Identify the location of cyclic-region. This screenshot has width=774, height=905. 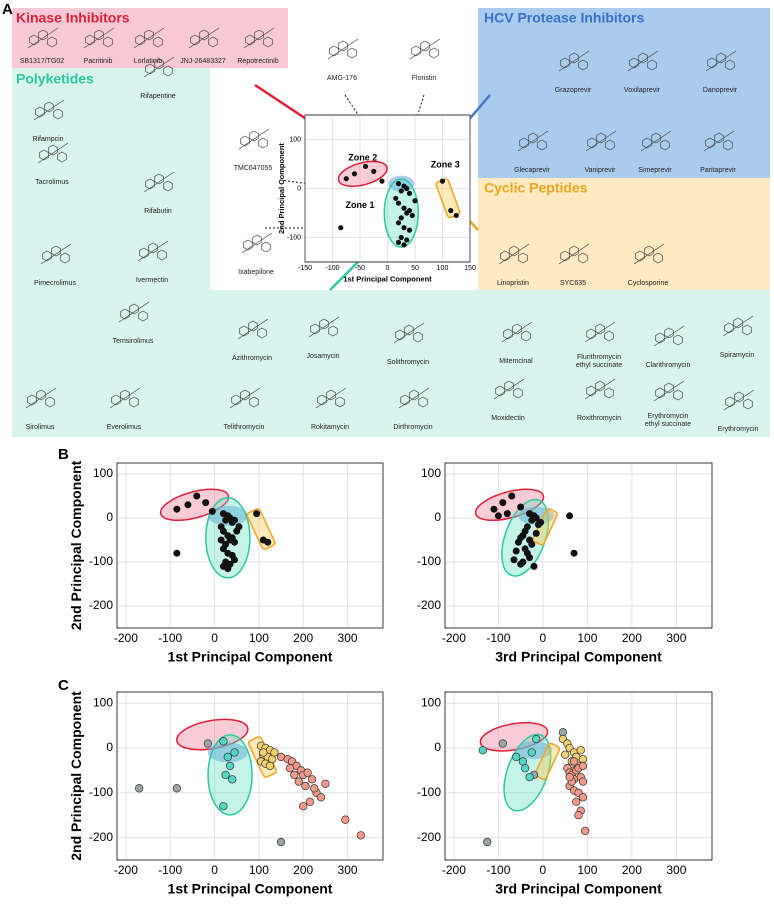
(624, 234).